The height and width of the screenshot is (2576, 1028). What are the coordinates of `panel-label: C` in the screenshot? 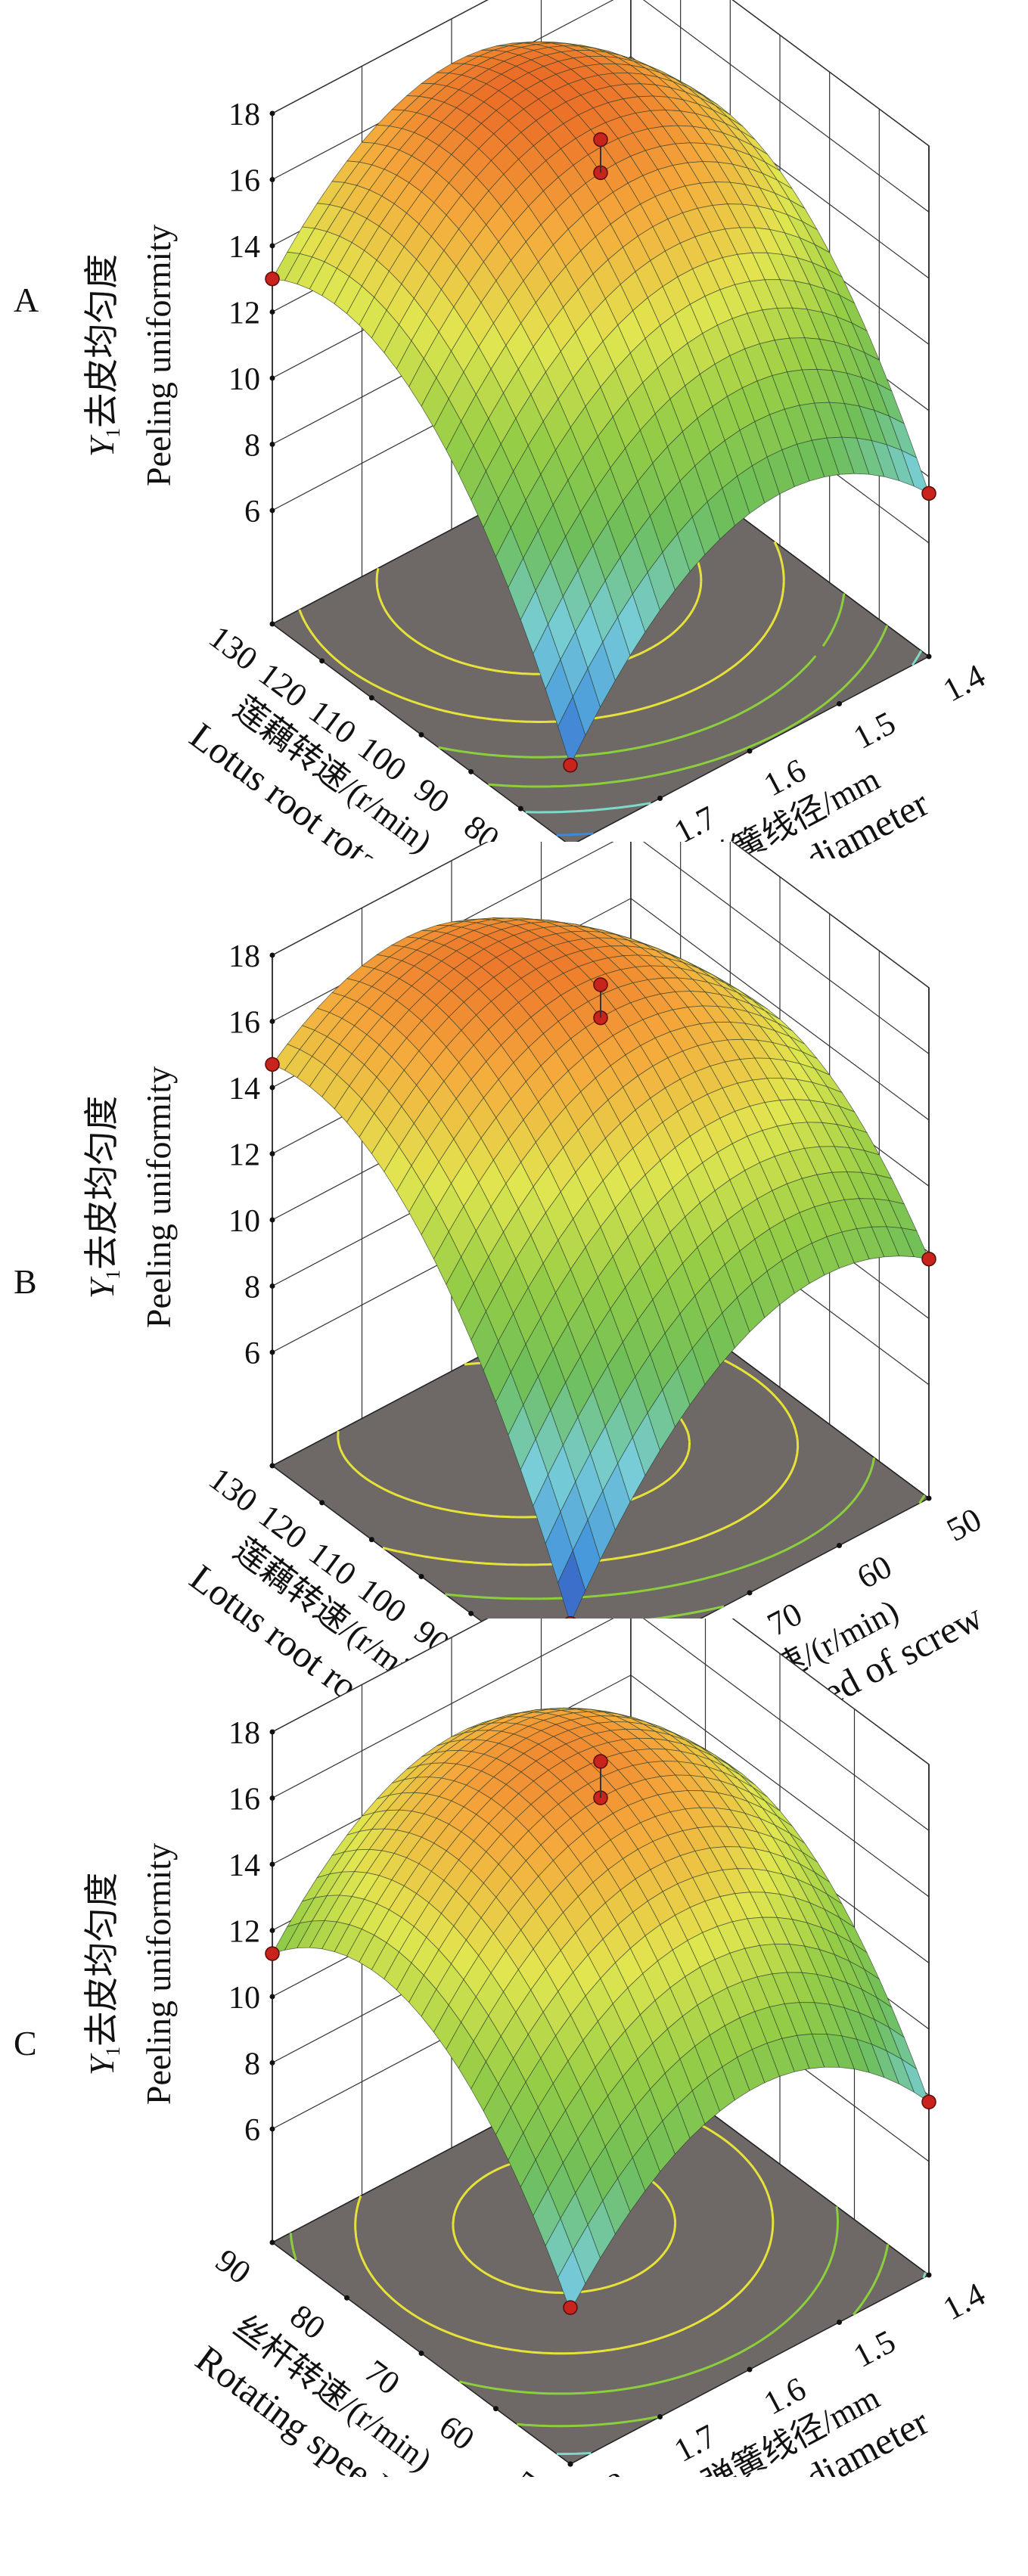 It's located at (25, 2043).